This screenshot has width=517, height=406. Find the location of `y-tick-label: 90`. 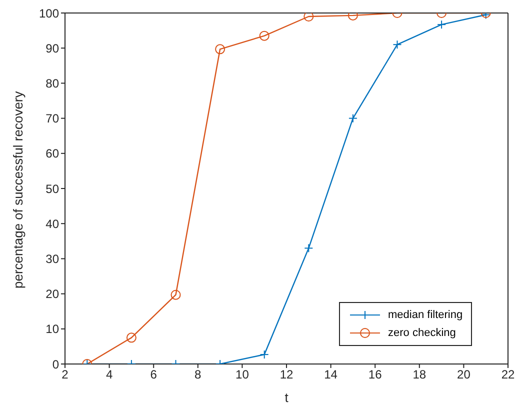

y-tick-label: 90 is located at coordinates (53, 48).